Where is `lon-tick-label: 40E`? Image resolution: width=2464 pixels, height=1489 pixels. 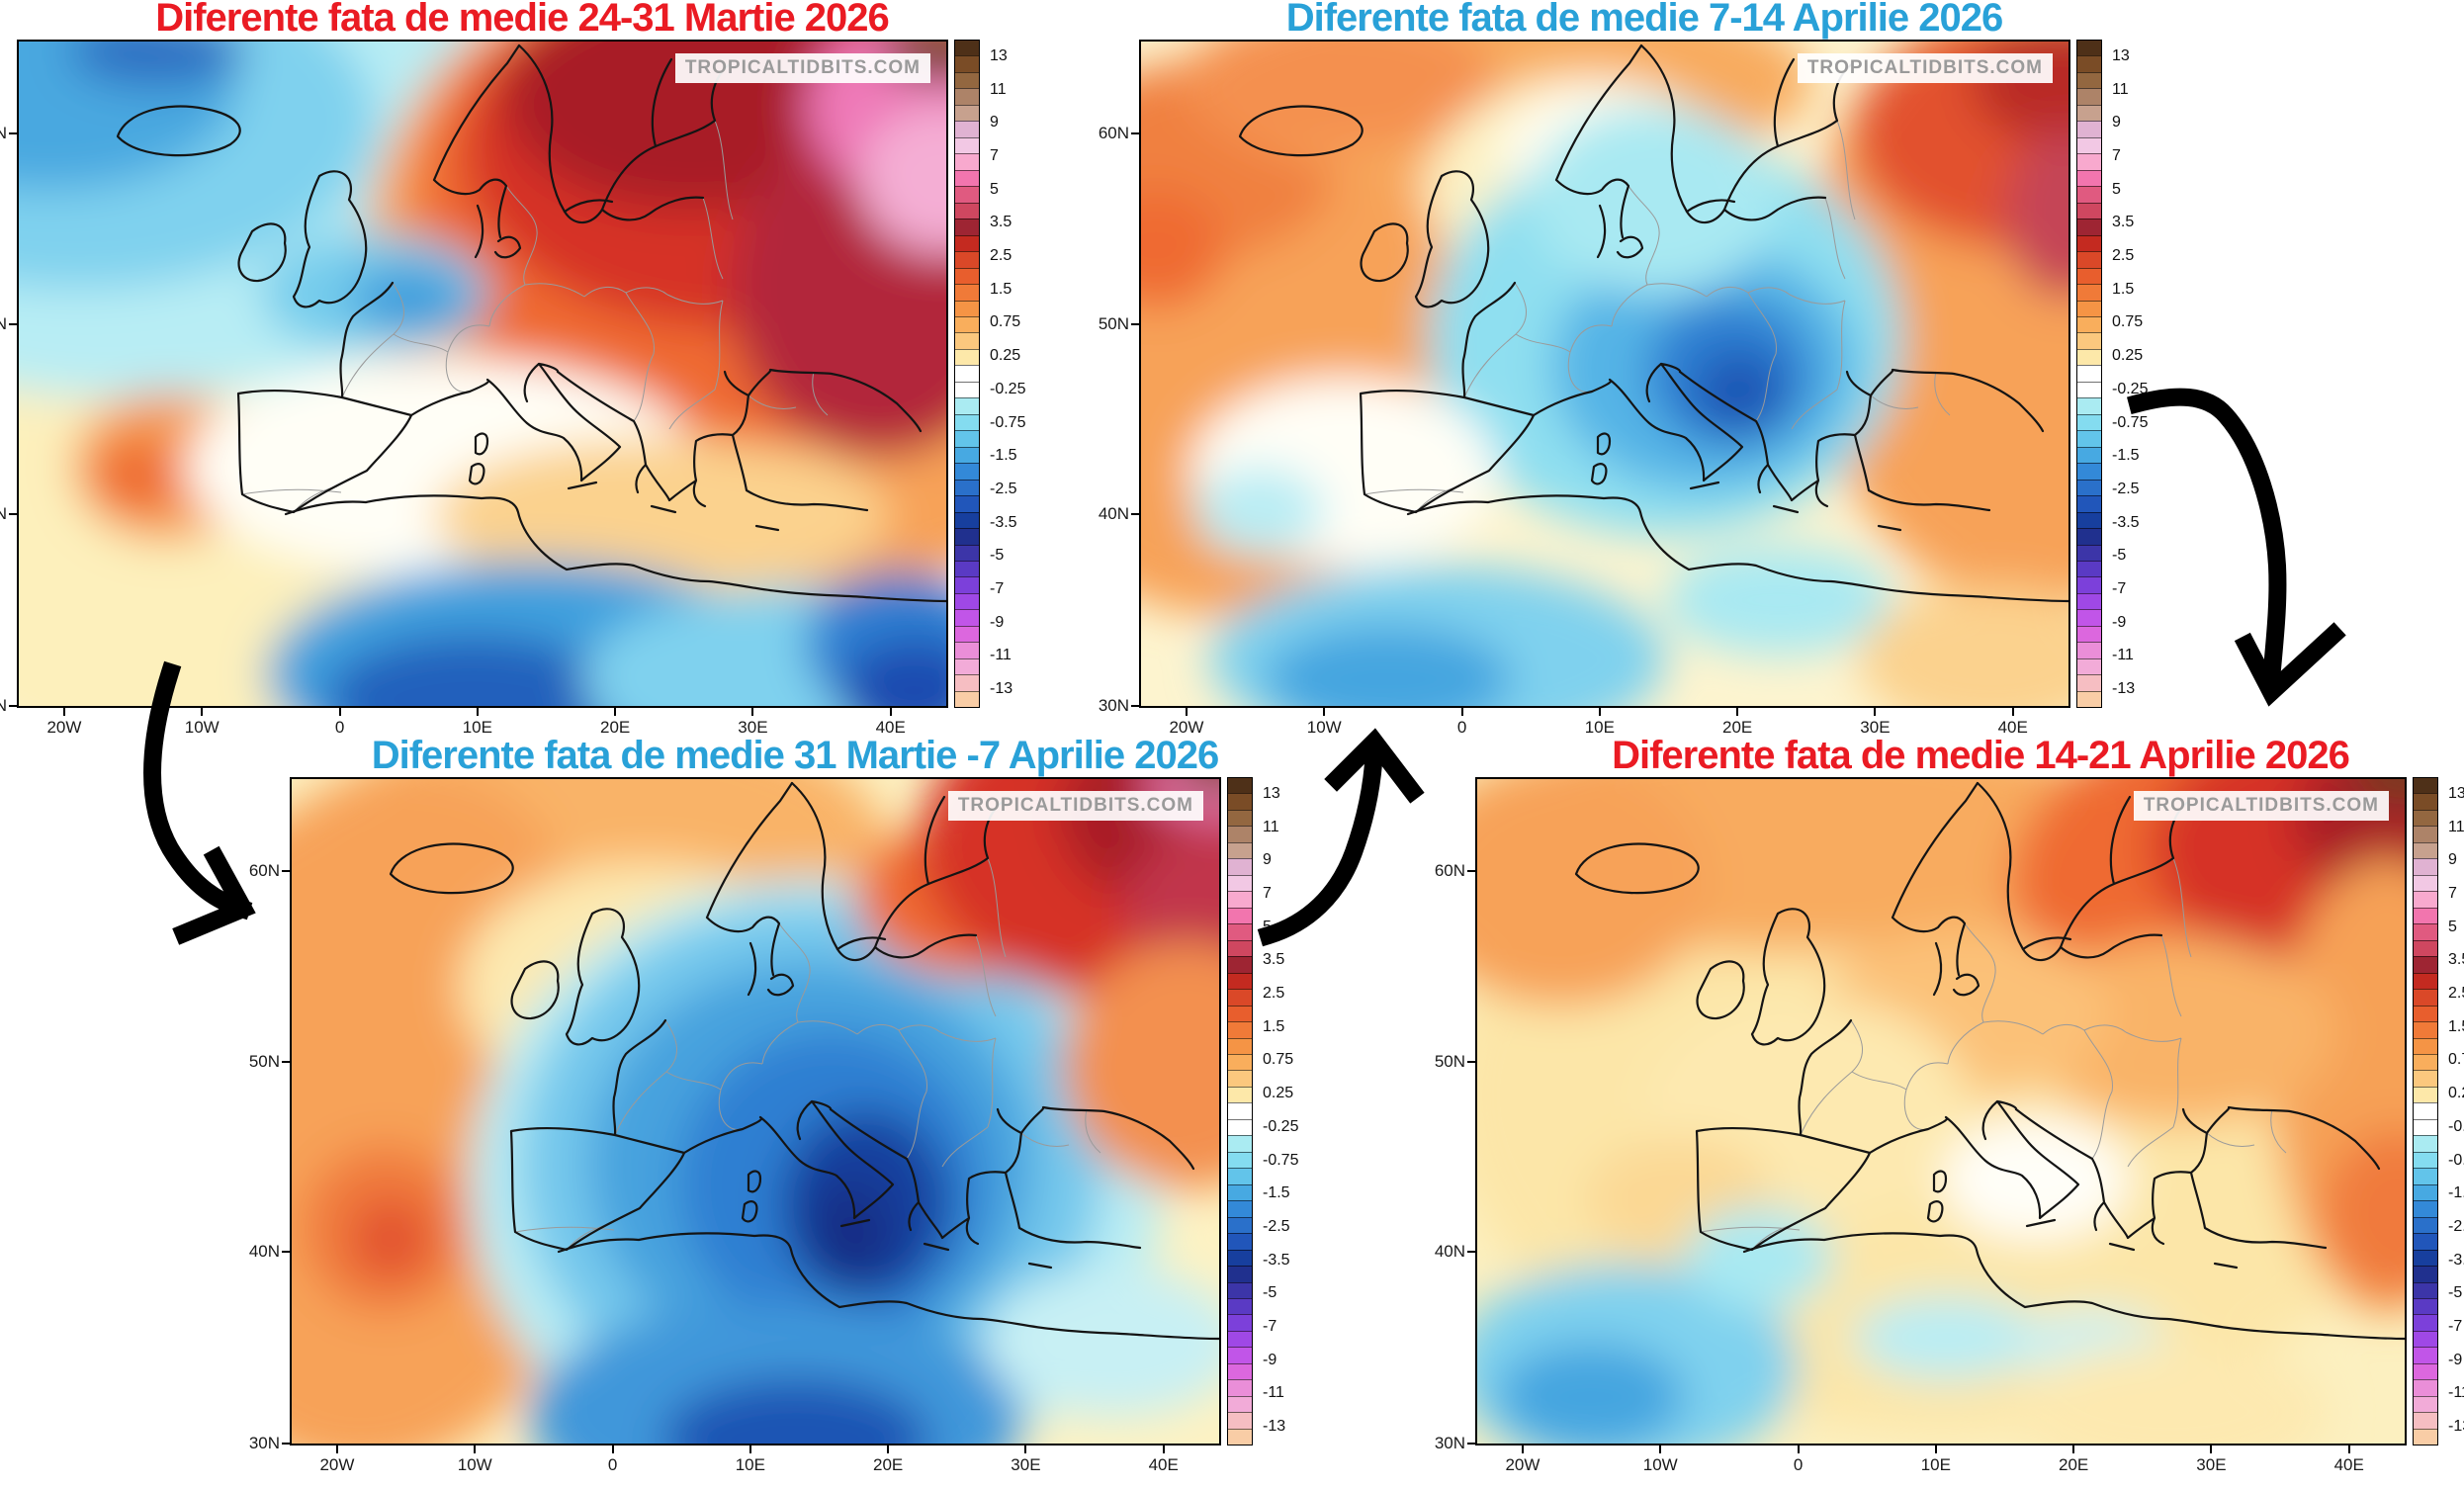 lon-tick-label: 40E is located at coordinates (1163, 1464).